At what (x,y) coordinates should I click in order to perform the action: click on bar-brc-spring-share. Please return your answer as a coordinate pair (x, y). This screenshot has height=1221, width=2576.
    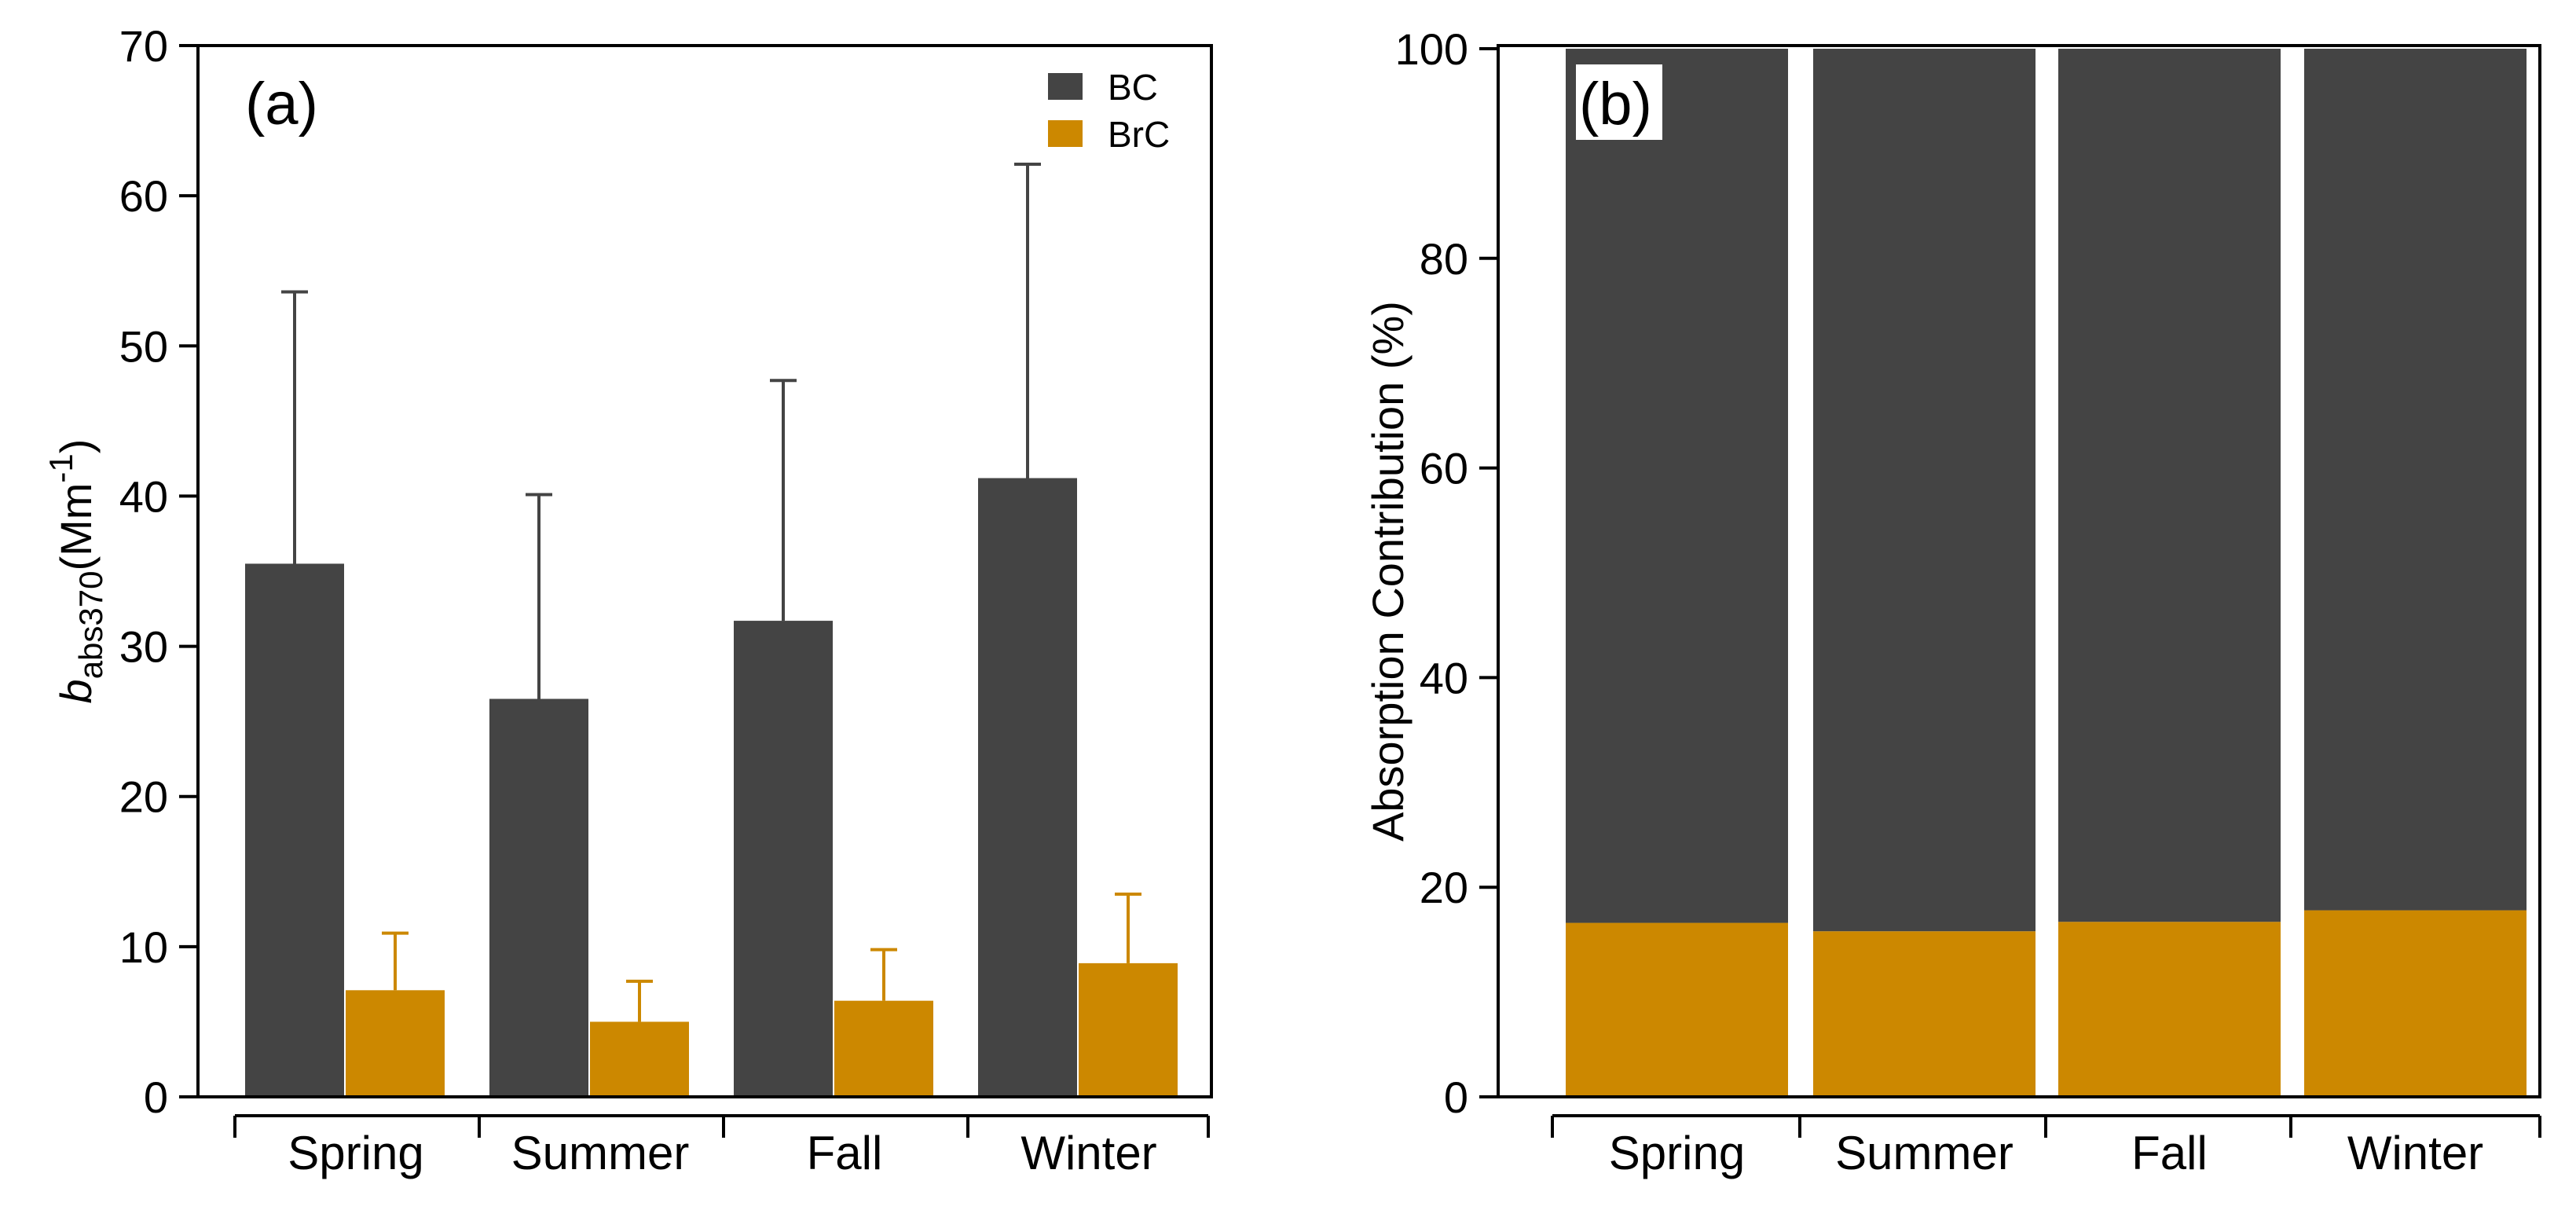
    Looking at the image, I should click on (1677, 1009).